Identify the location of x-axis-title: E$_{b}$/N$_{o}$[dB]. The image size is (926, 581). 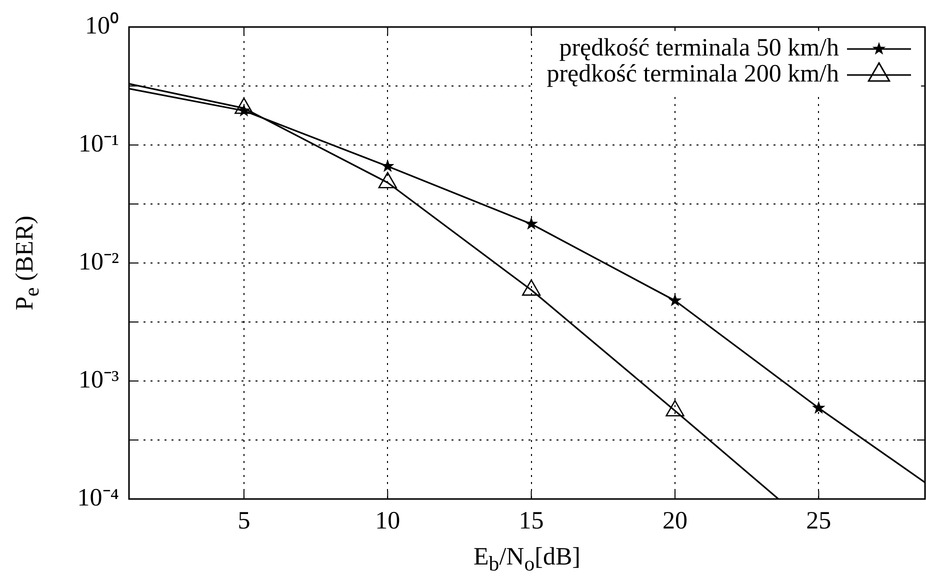
(527, 560).